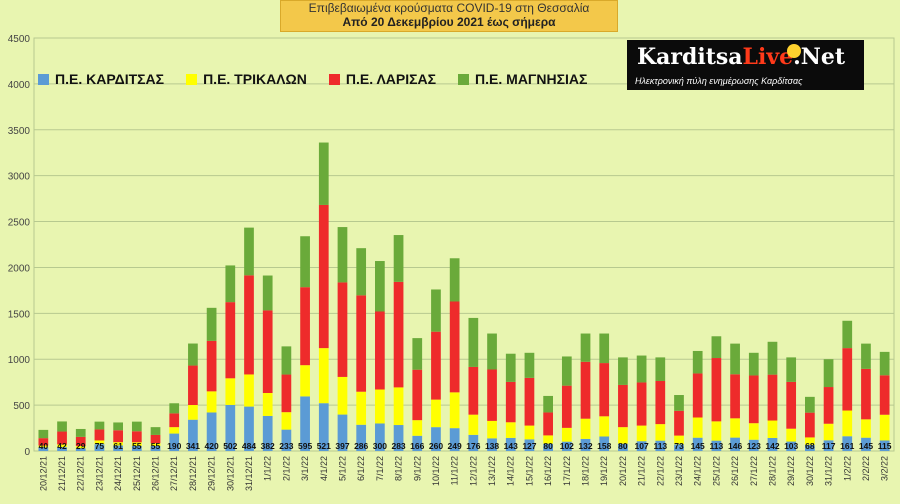 The height and width of the screenshot is (504, 900). What do you see at coordinates (100, 446) in the screenshot?
I see `data-label: 75` at bounding box center [100, 446].